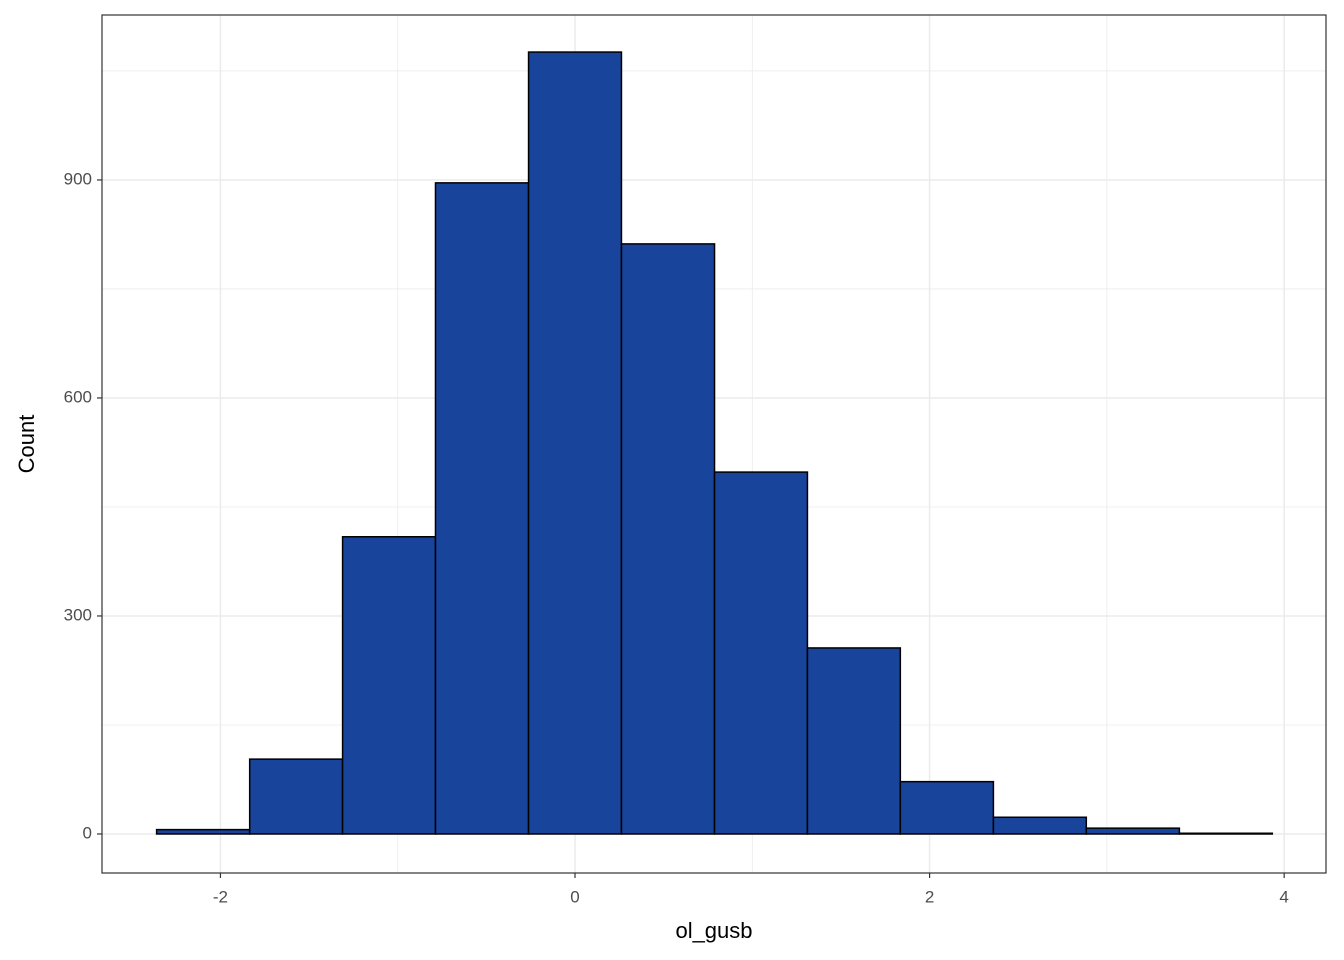 This screenshot has width=1344, height=960. What do you see at coordinates (713, 930) in the screenshot?
I see `x-axis-title: ol_gusb` at bounding box center [713, 930].